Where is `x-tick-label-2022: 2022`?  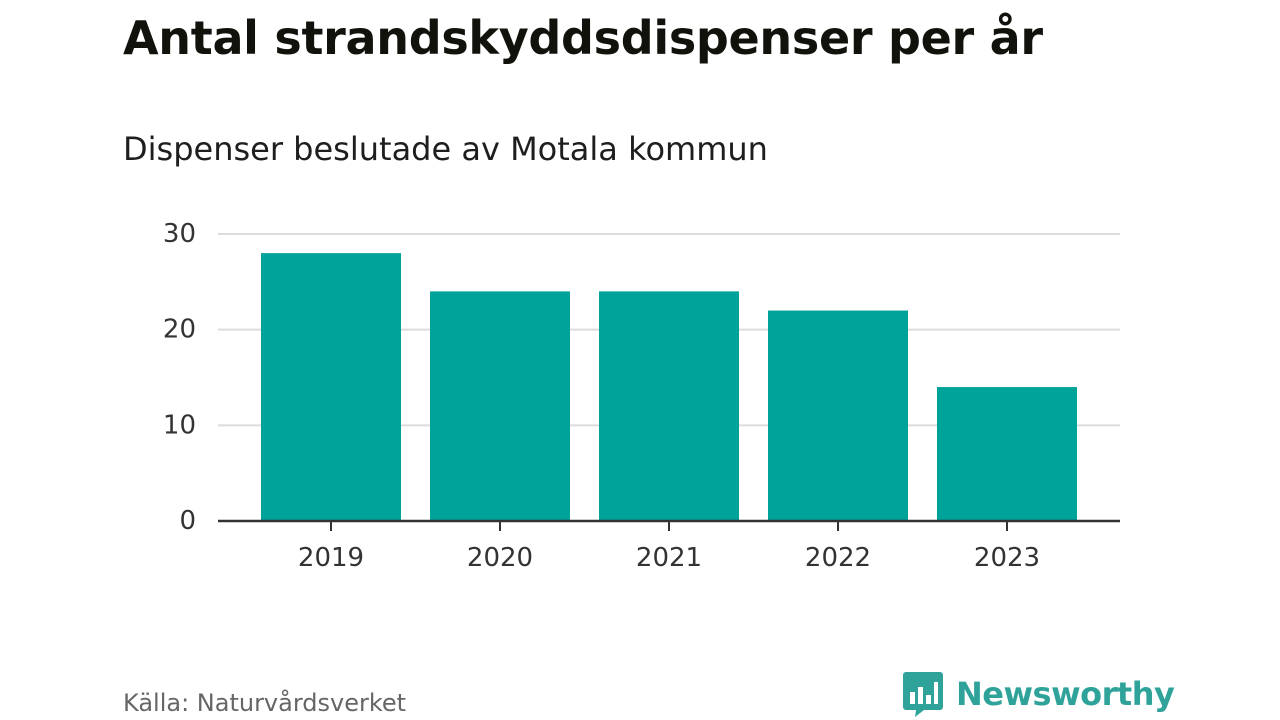
x-tick-label-2022: 2022 is located at coordinates (838, 558).